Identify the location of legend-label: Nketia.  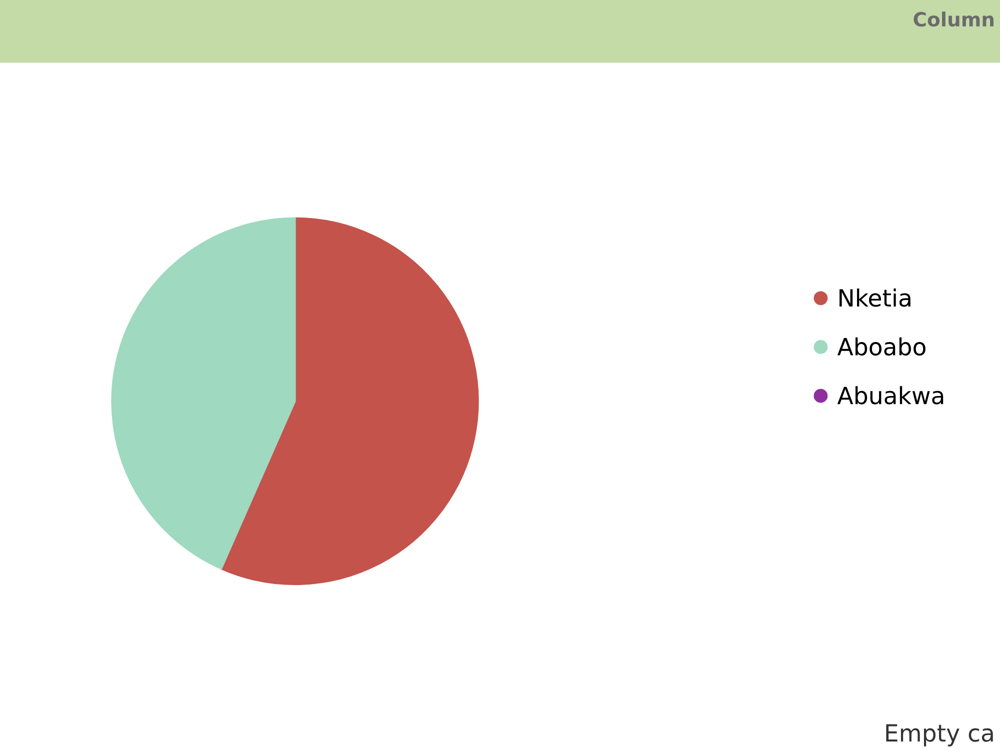
(875, 297).